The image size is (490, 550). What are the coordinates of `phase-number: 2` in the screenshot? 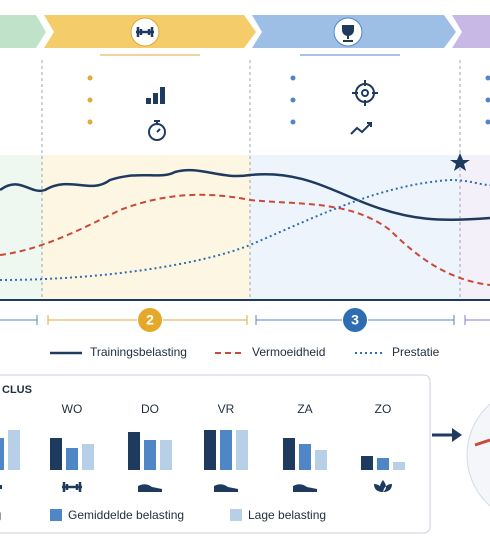 It's located at (150, 320).